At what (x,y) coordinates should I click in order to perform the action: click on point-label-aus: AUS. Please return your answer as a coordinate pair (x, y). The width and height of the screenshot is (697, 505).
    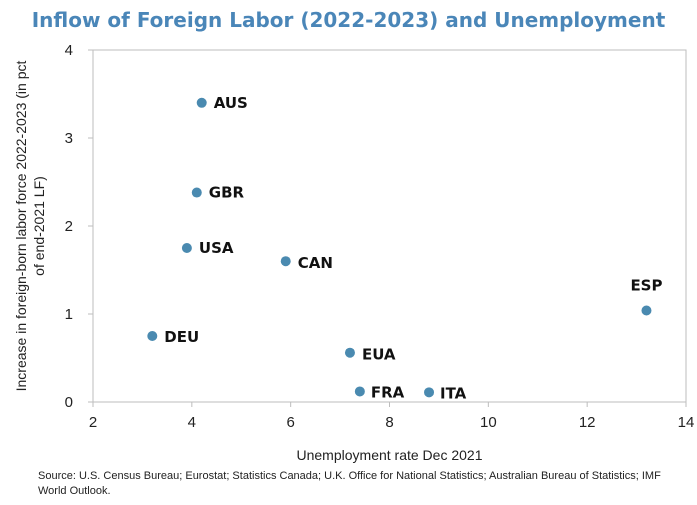
    Looking at the image, I should click on (231, 103).